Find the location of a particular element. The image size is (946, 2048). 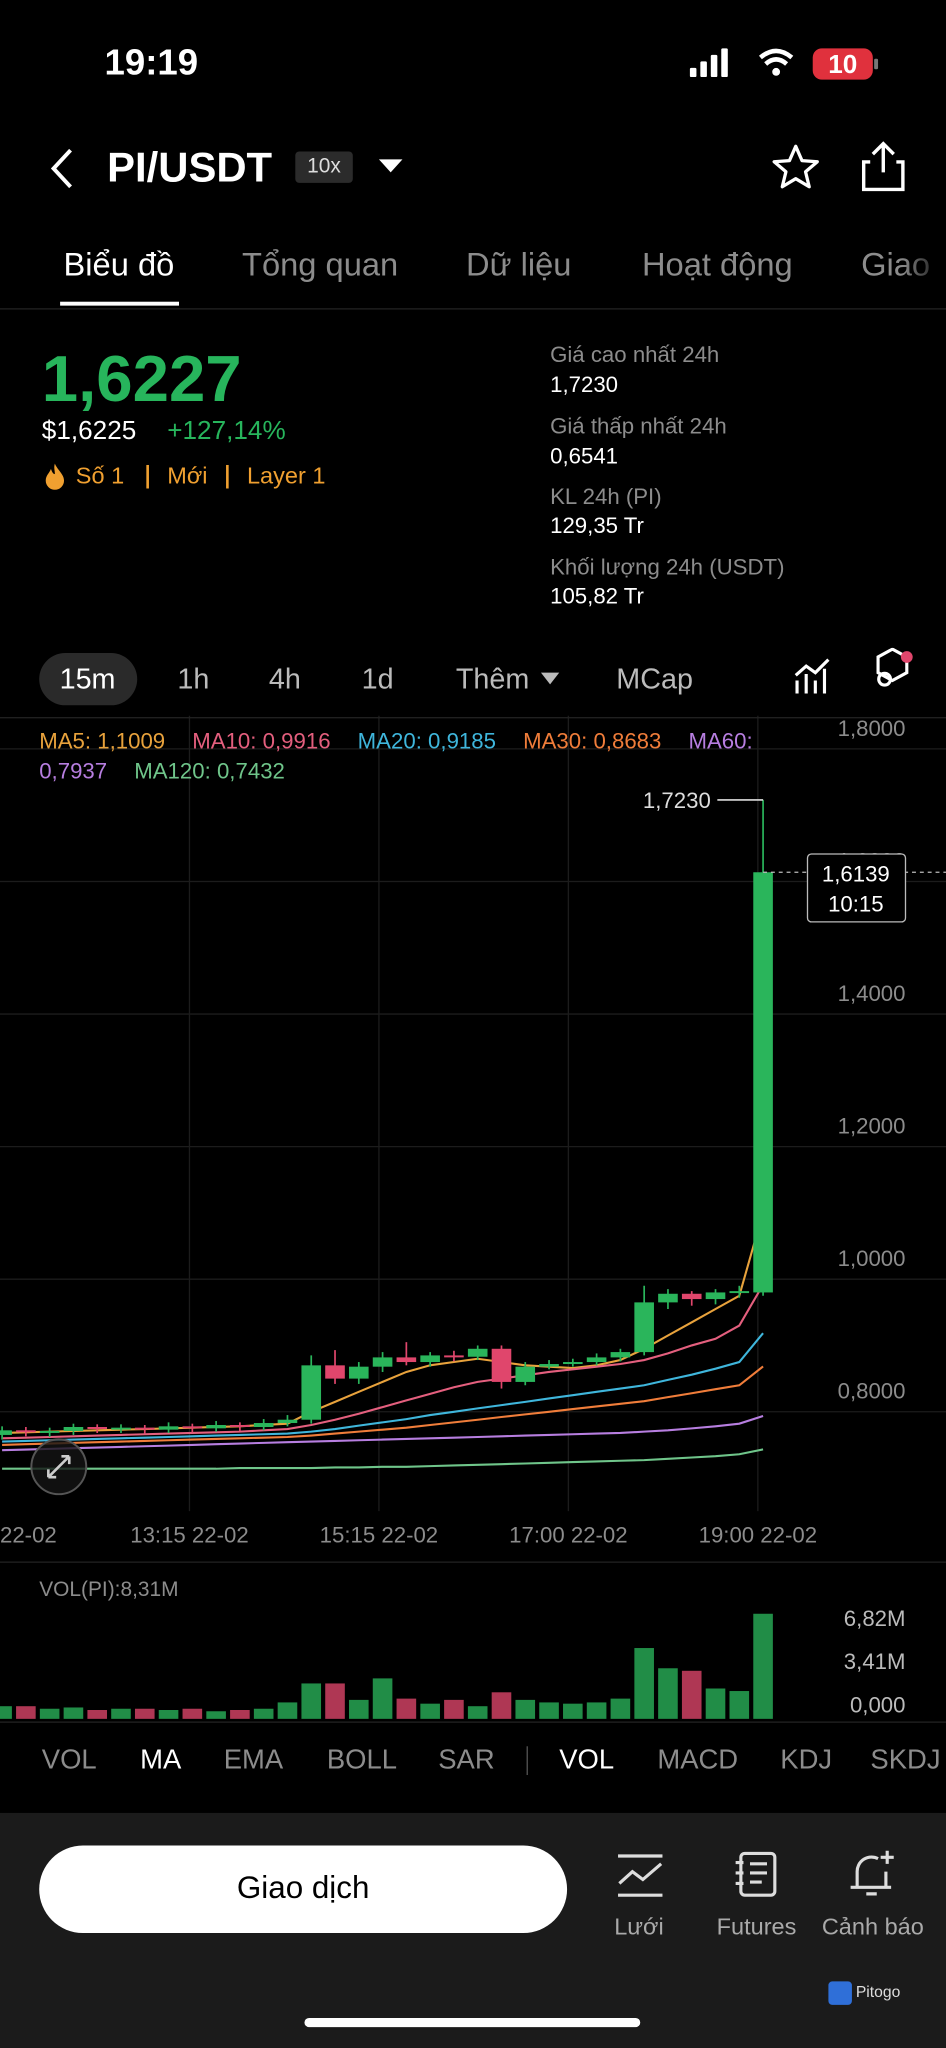

pair-title: PI/USDT is located at coordinates (190, 167).